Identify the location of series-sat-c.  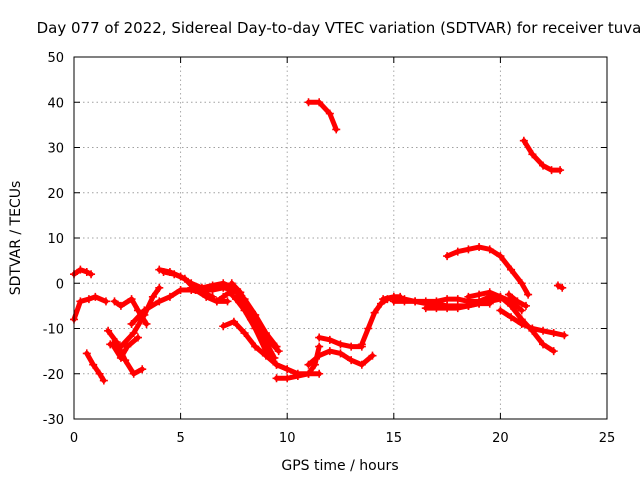
(95, 367).